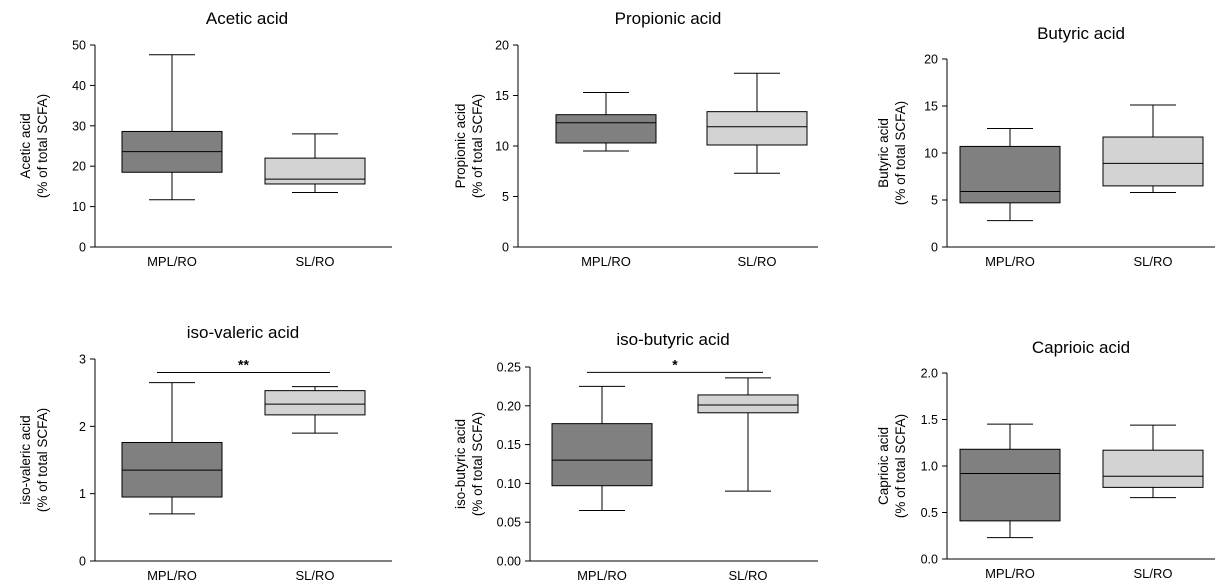  I want to click on y-tick-label: 1.0, so click(929, 467).